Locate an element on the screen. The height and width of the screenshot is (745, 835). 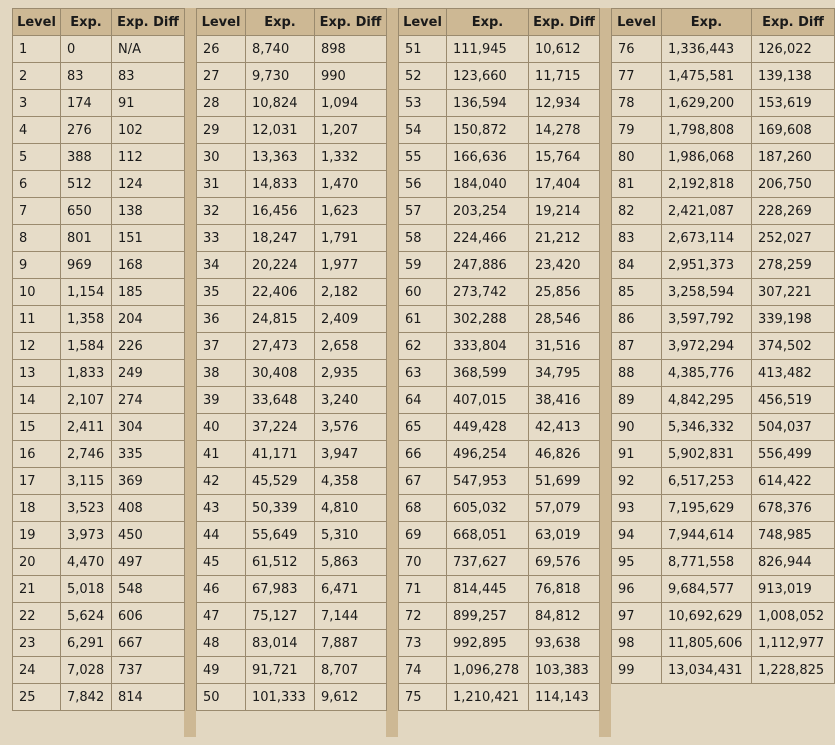
level-cell: 12 is located at coordinates (36, 346).